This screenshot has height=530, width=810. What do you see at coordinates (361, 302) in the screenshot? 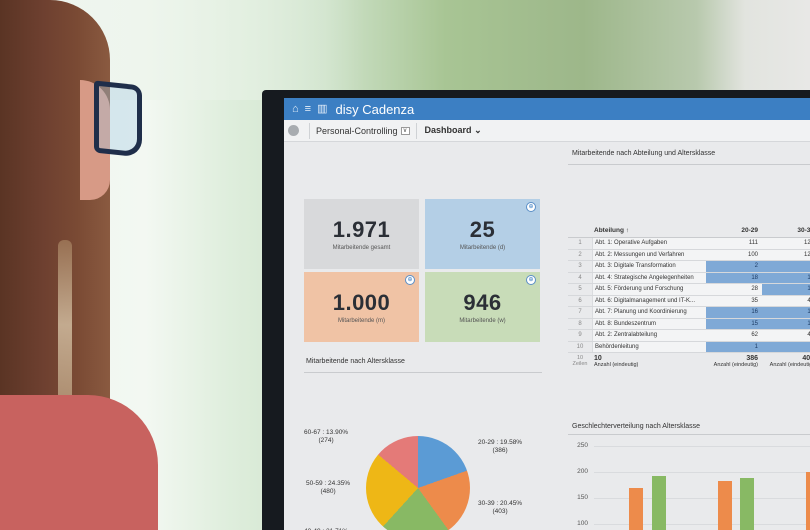
I see `kpi-value: 1.000` at bounding box center [361, 302].